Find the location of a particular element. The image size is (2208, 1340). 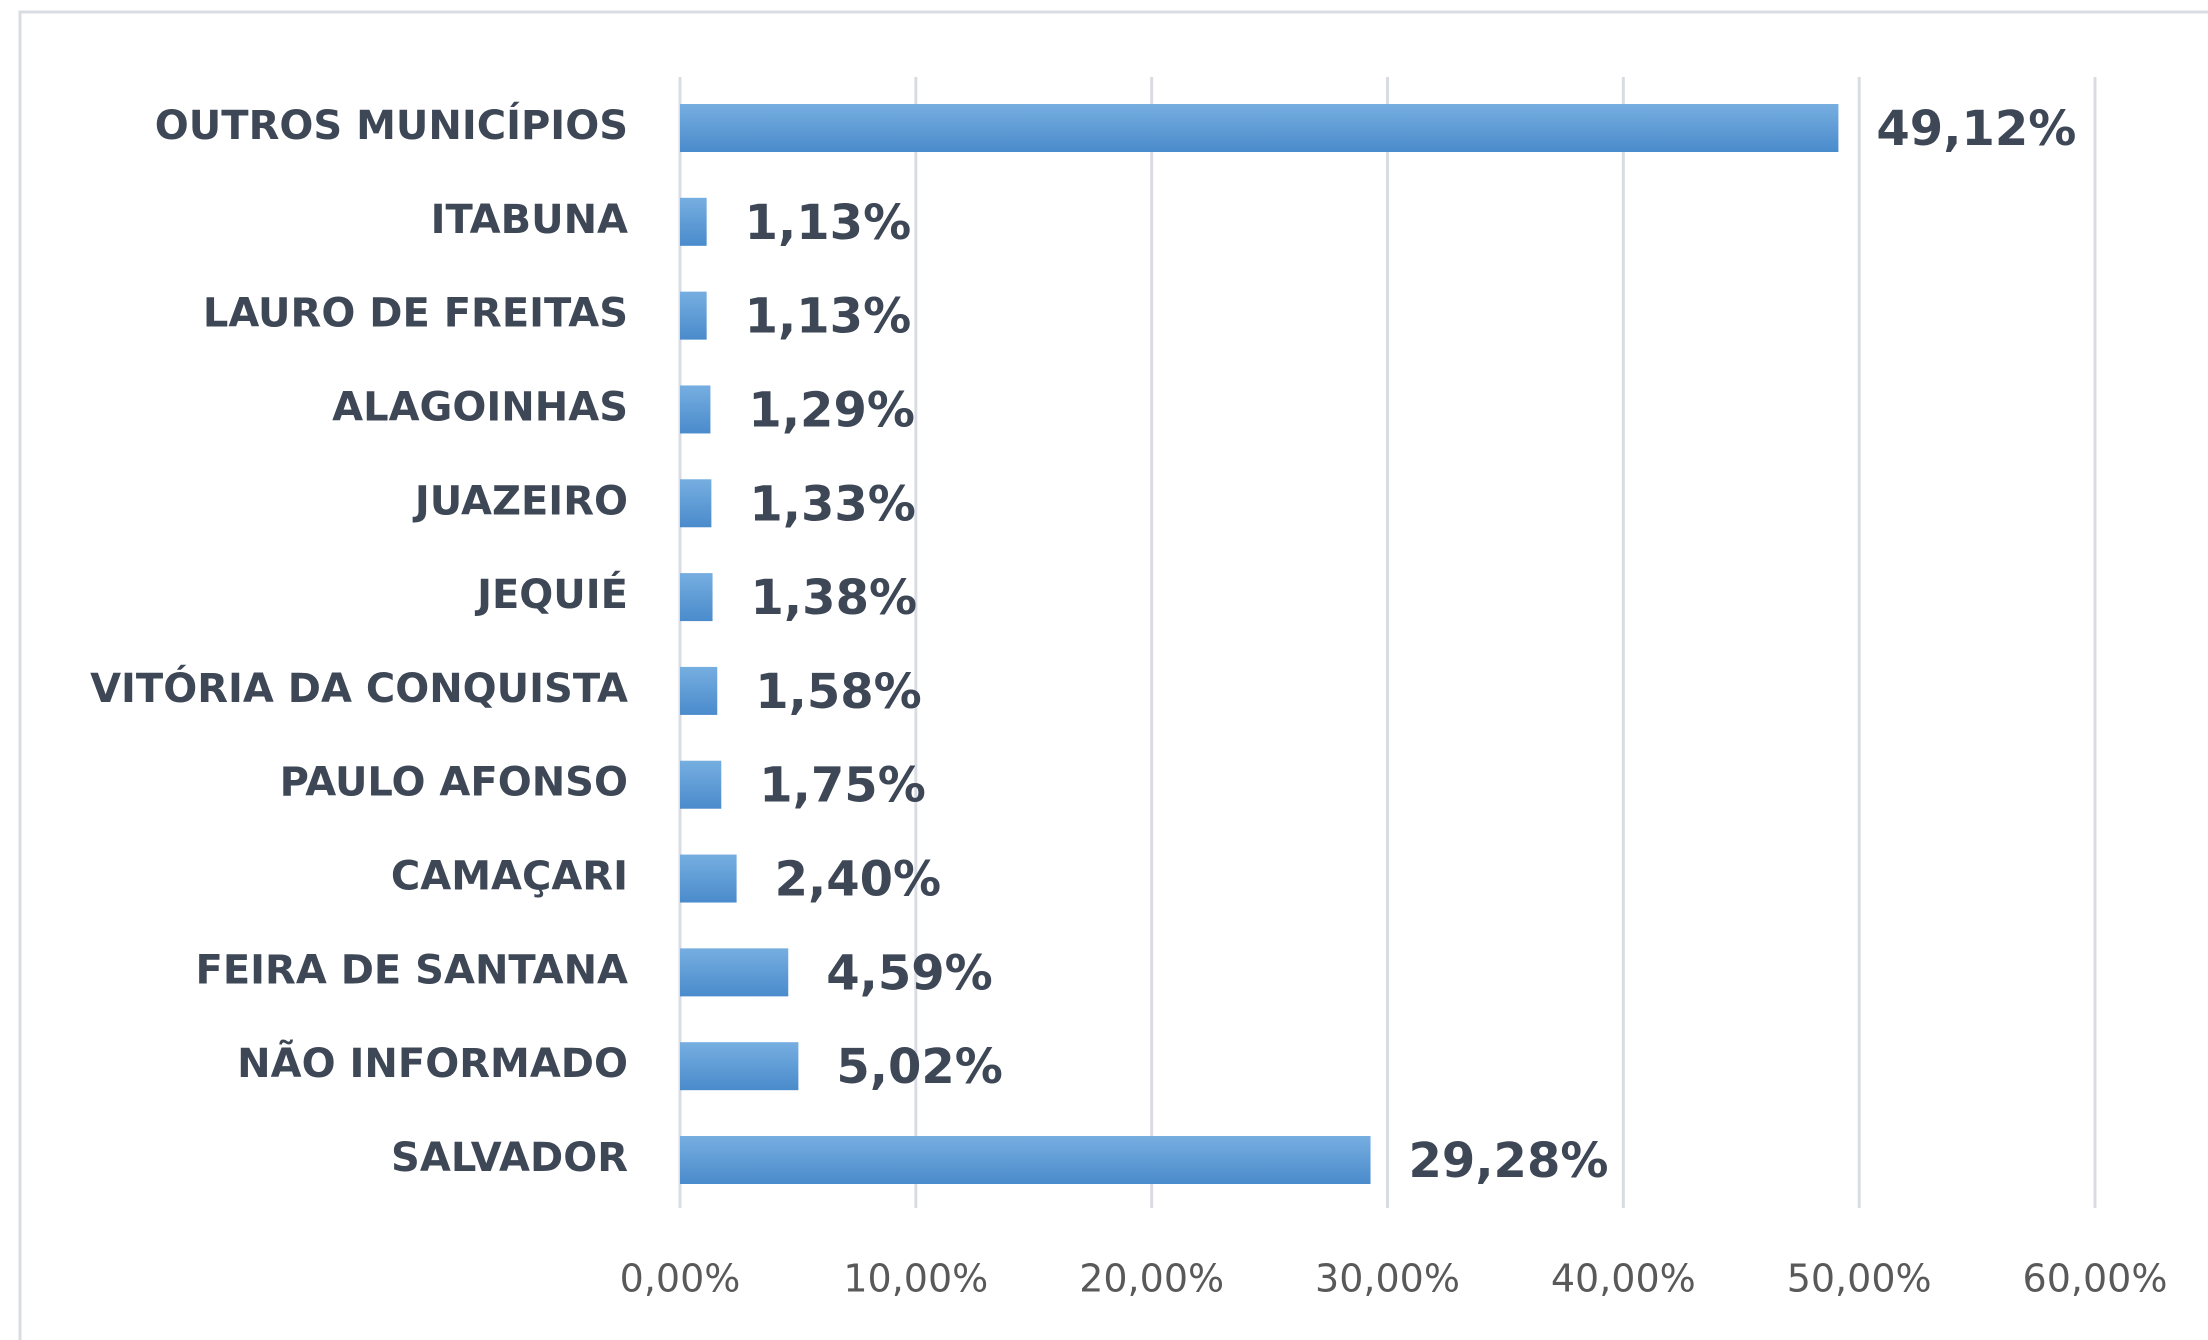

y-tick-label: CAMAÇARI is located at coordinates (509, 877).